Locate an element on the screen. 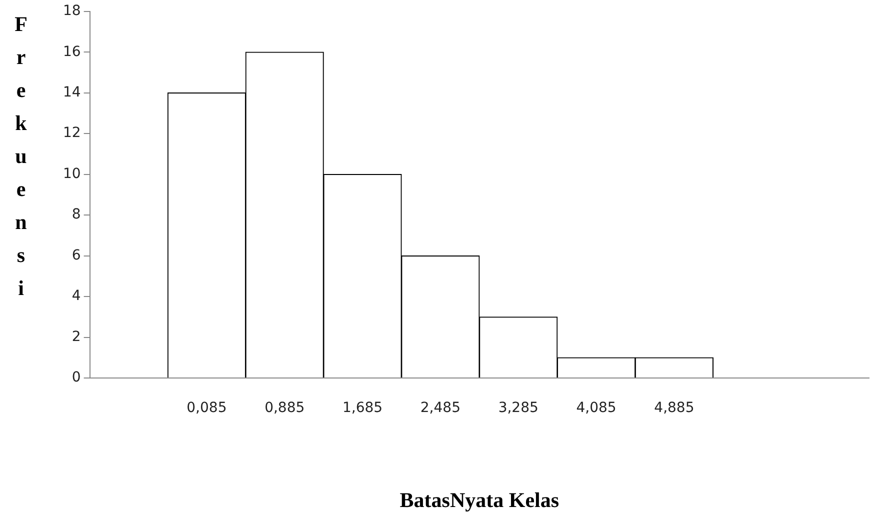 The width and height of the screenshot is (873, 528). x-tick-label: 0,885 is located at coordinates (284, 408).